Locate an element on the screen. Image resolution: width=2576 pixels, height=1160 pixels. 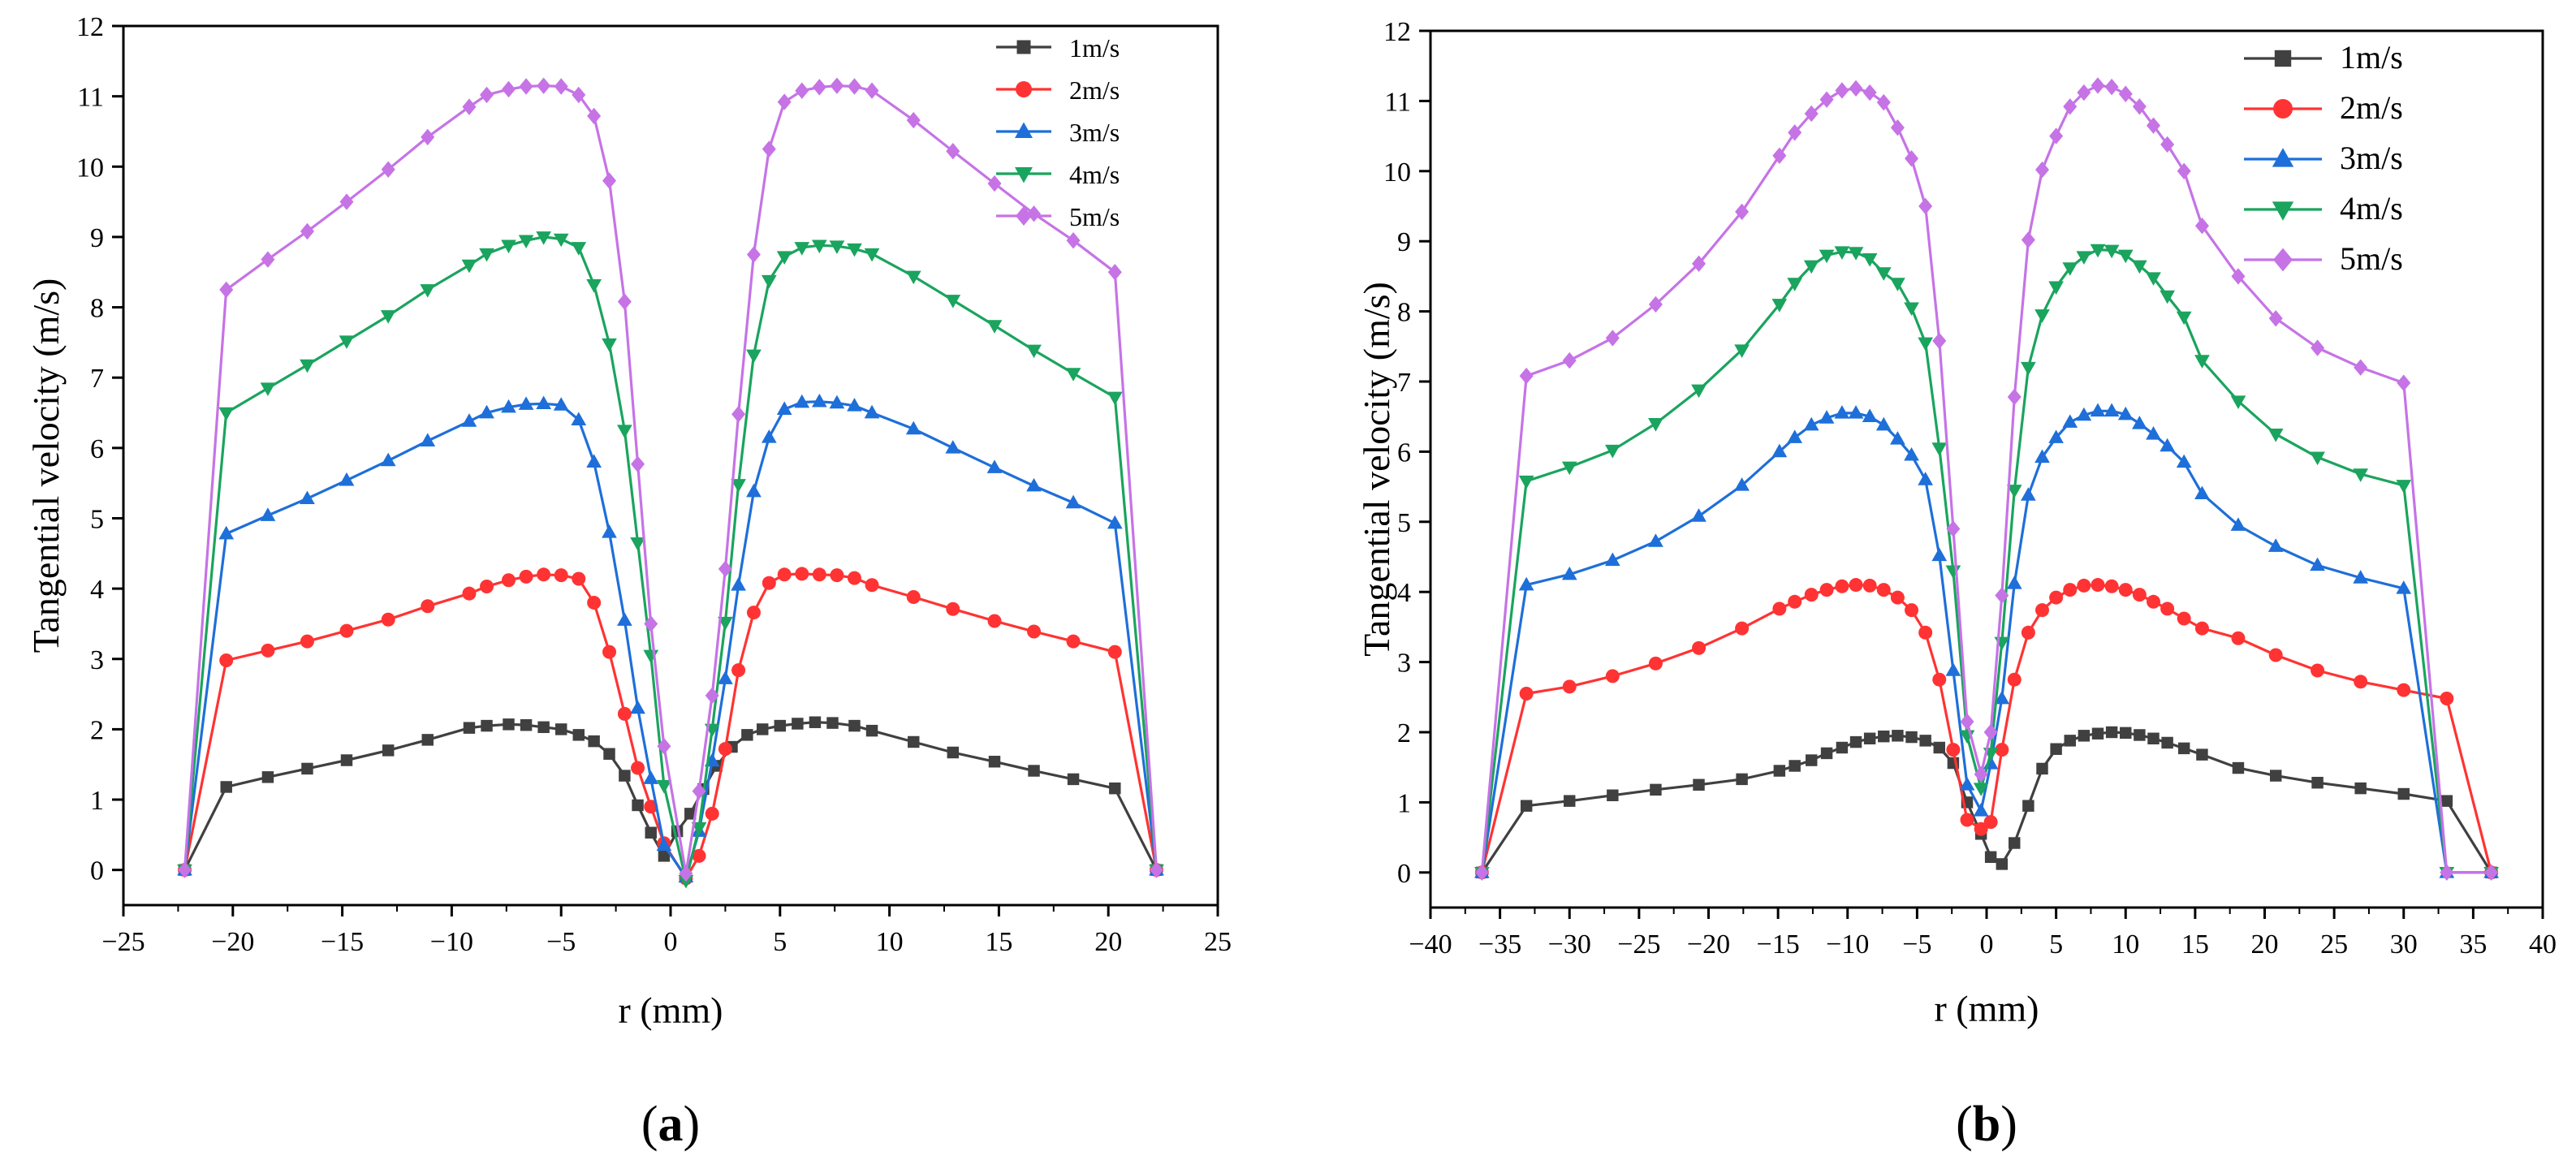
x-tick-label: 10 is located at coordinates (2125, 944).